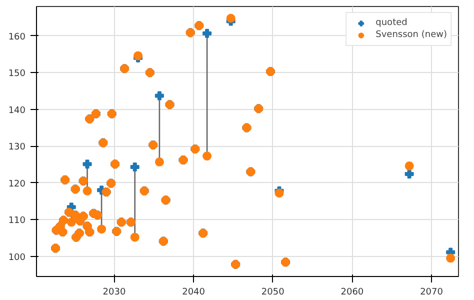 Image resolution: width=474 pixels, height=300 pixels. Describe the element at coordinates (432, 293) in the screenshot. I see `x-tick-label: 2070` at that location.